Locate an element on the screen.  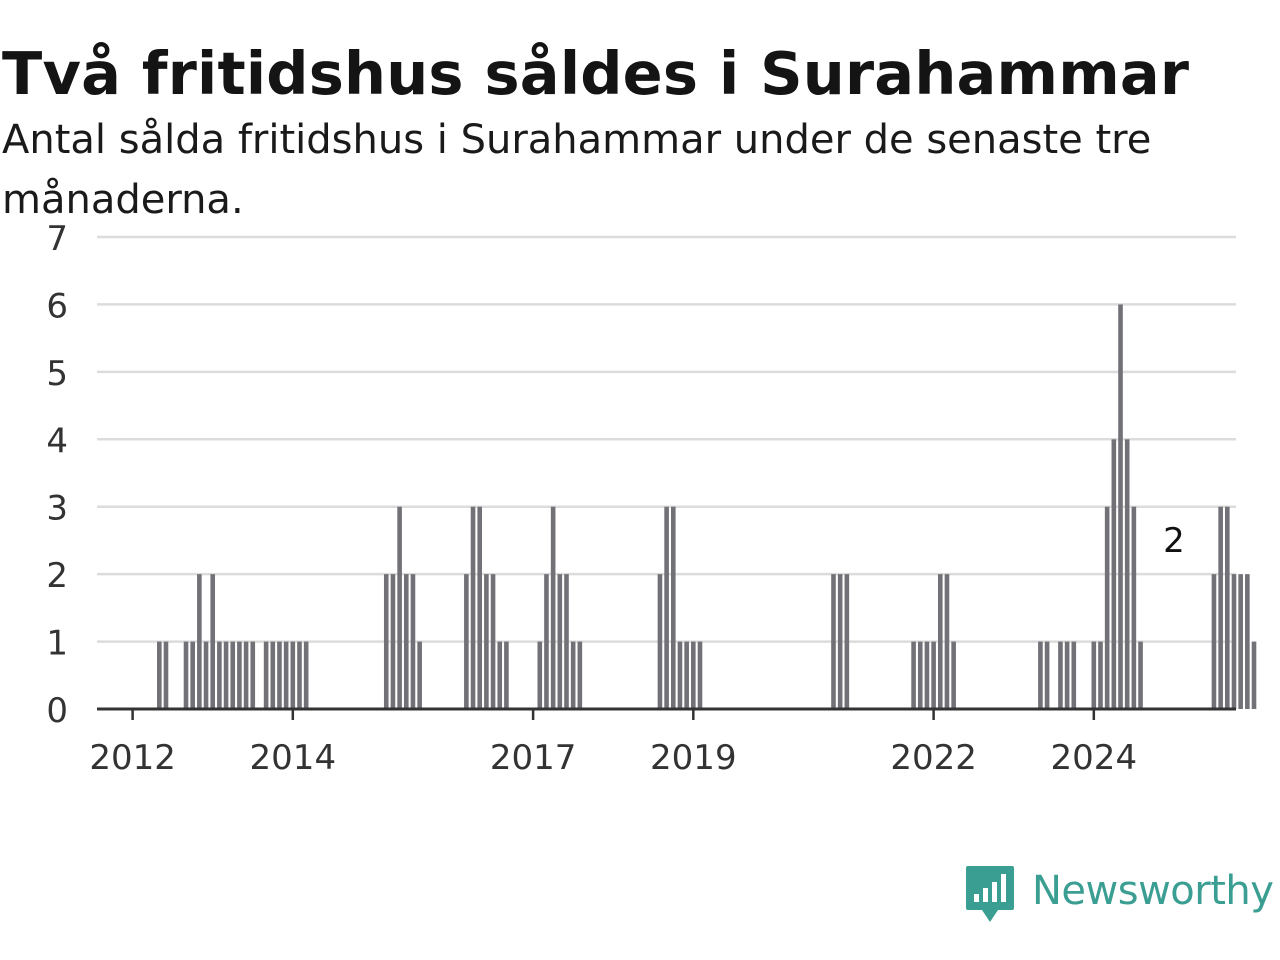
y-axis-tick-labels: 0 1 2 3 4 5 6 7 is located at coordinates (57, 475).